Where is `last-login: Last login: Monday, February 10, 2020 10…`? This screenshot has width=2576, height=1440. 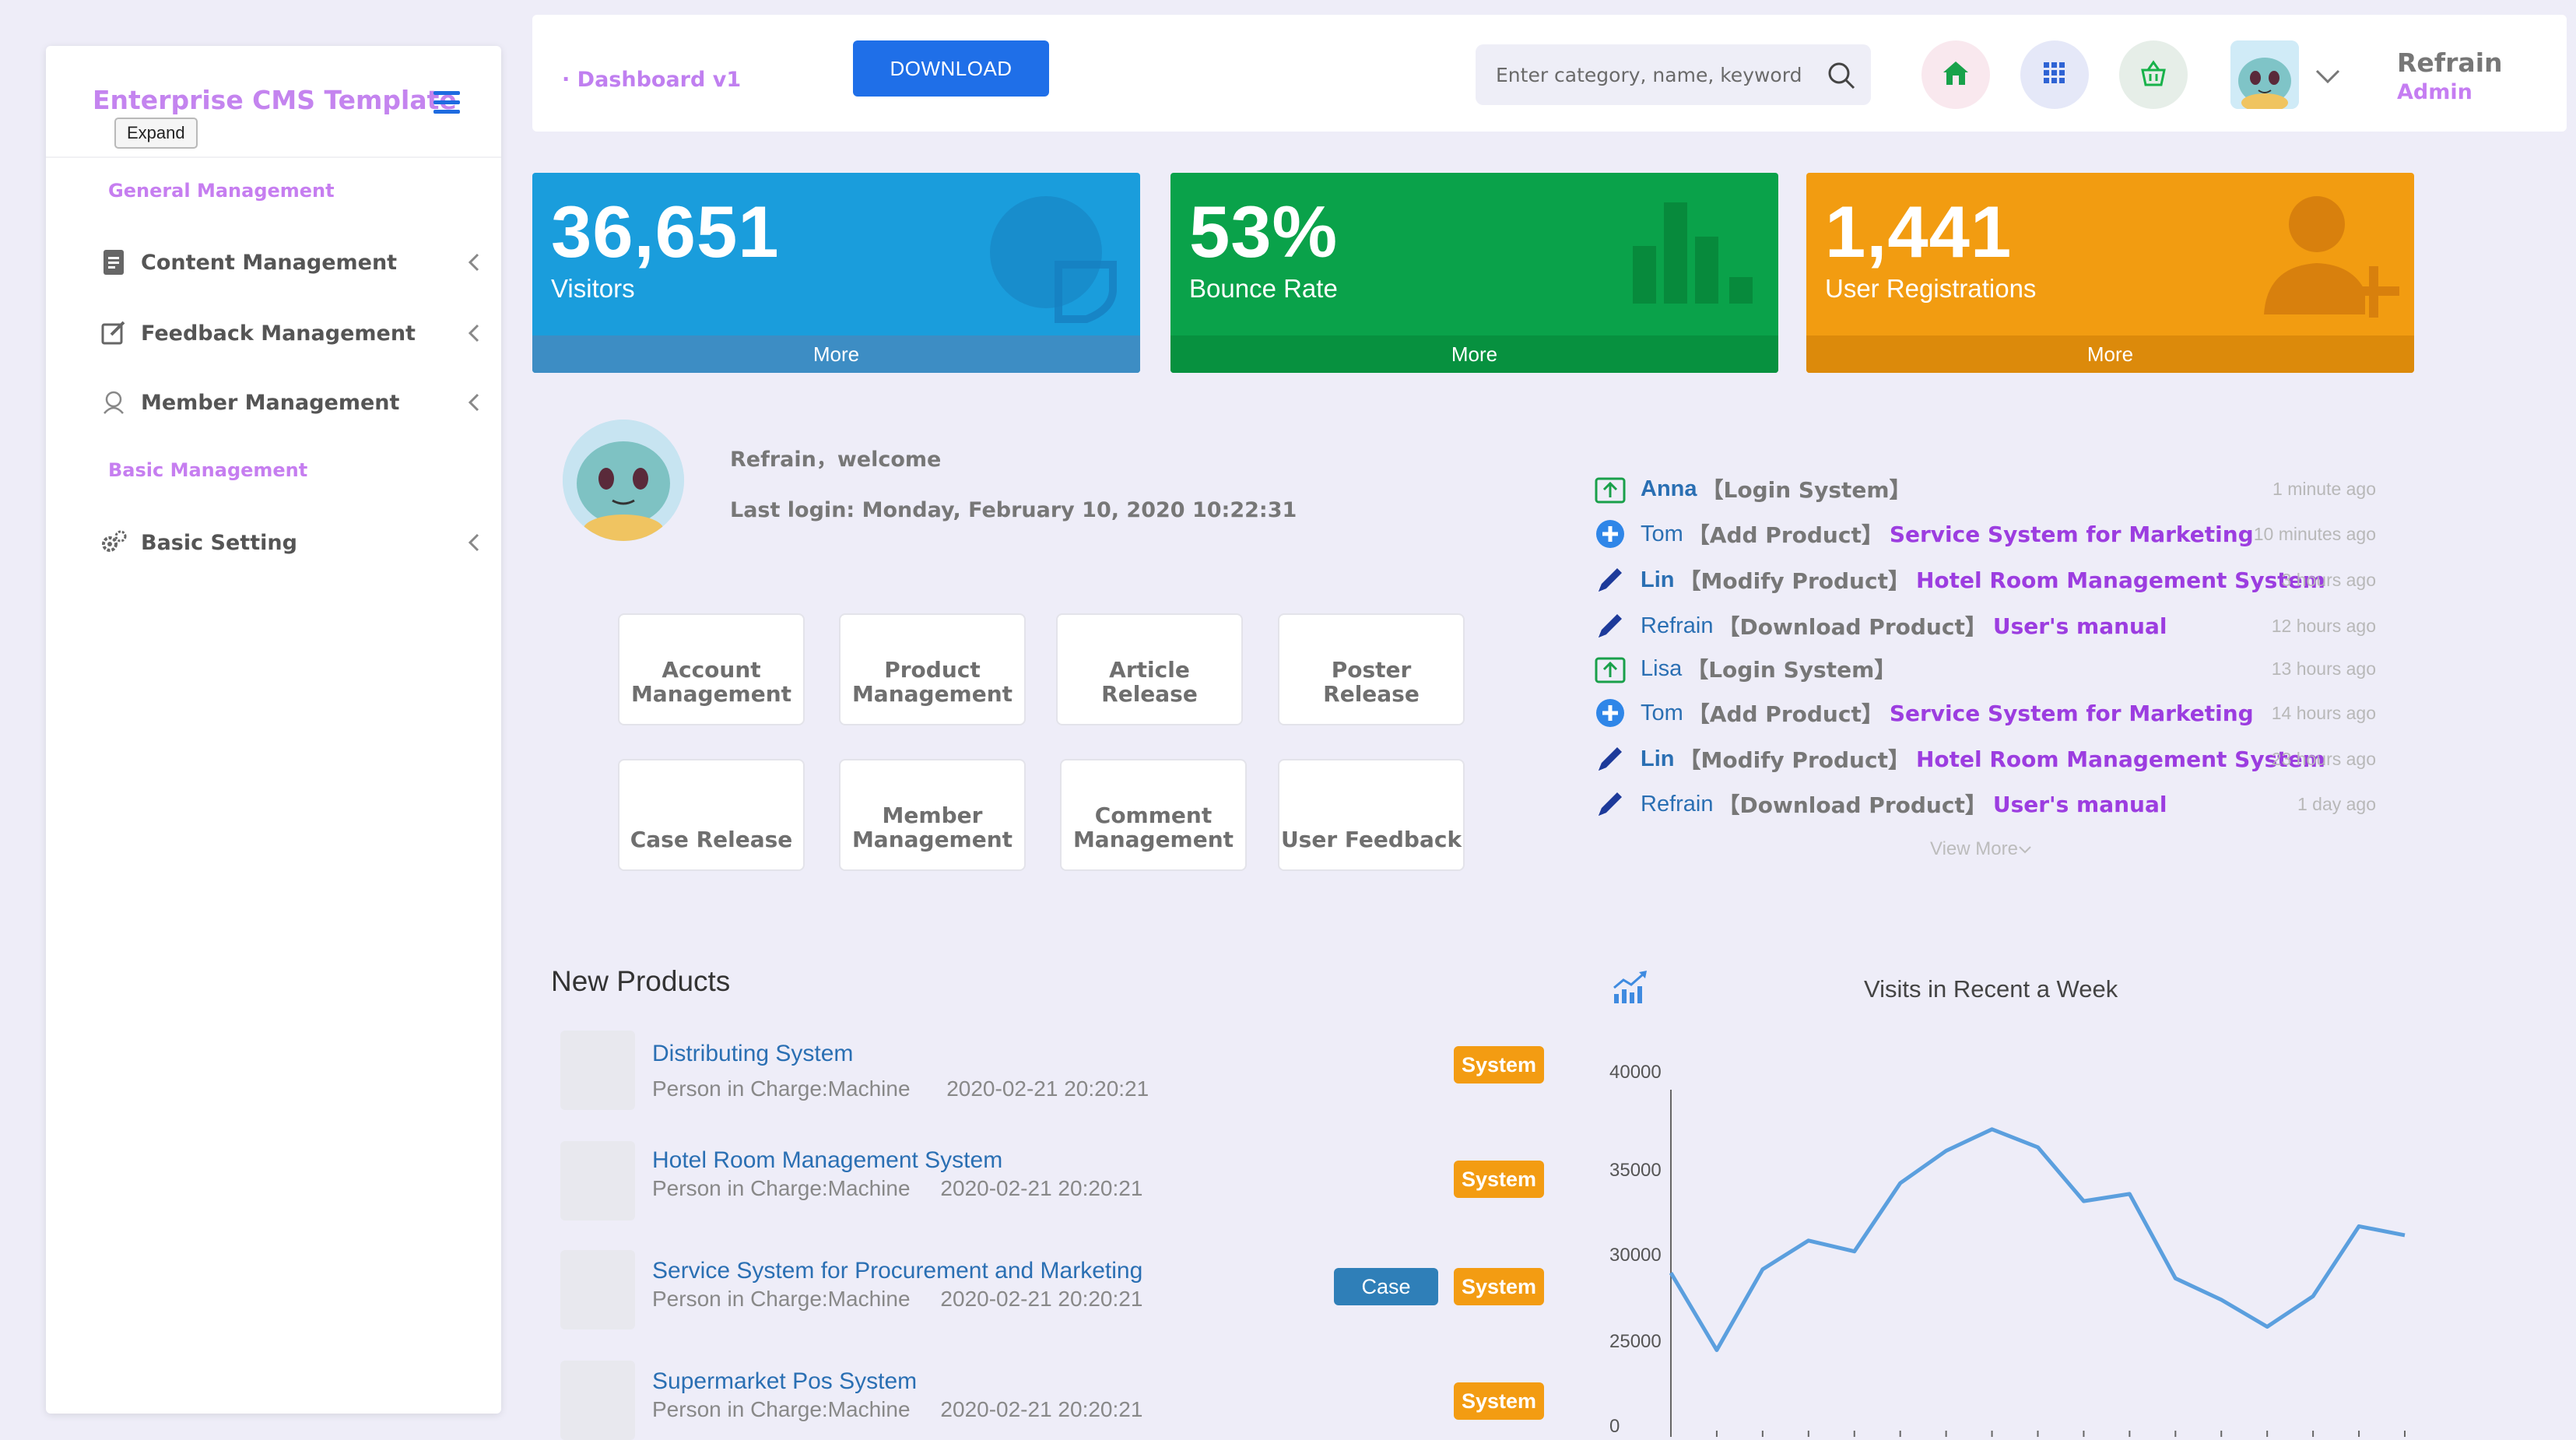
last-login: Last login: Monday, February 10, 2020 10… is located at coordinates (1014, 510).